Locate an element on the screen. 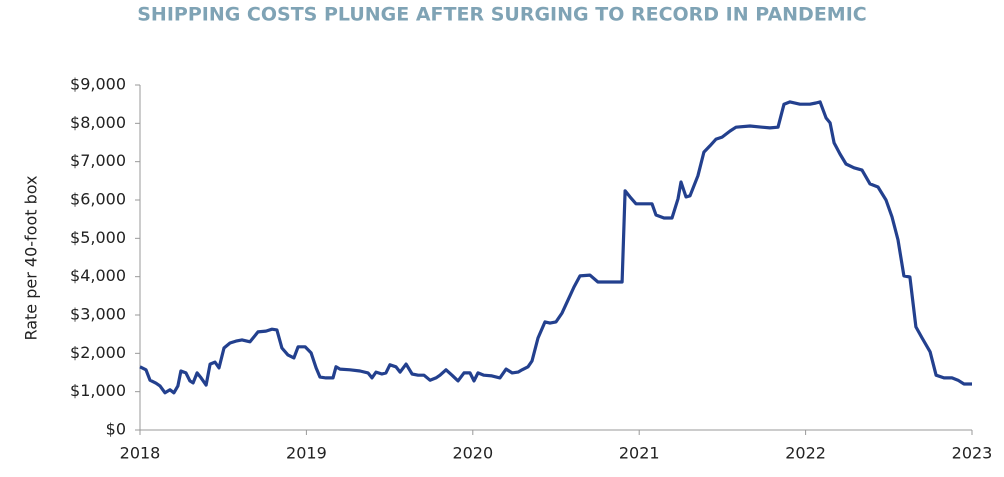 The height and width of the screenshot is (477, 1004). y-tick-label: $7,000 is located at coordinates (98, 160).